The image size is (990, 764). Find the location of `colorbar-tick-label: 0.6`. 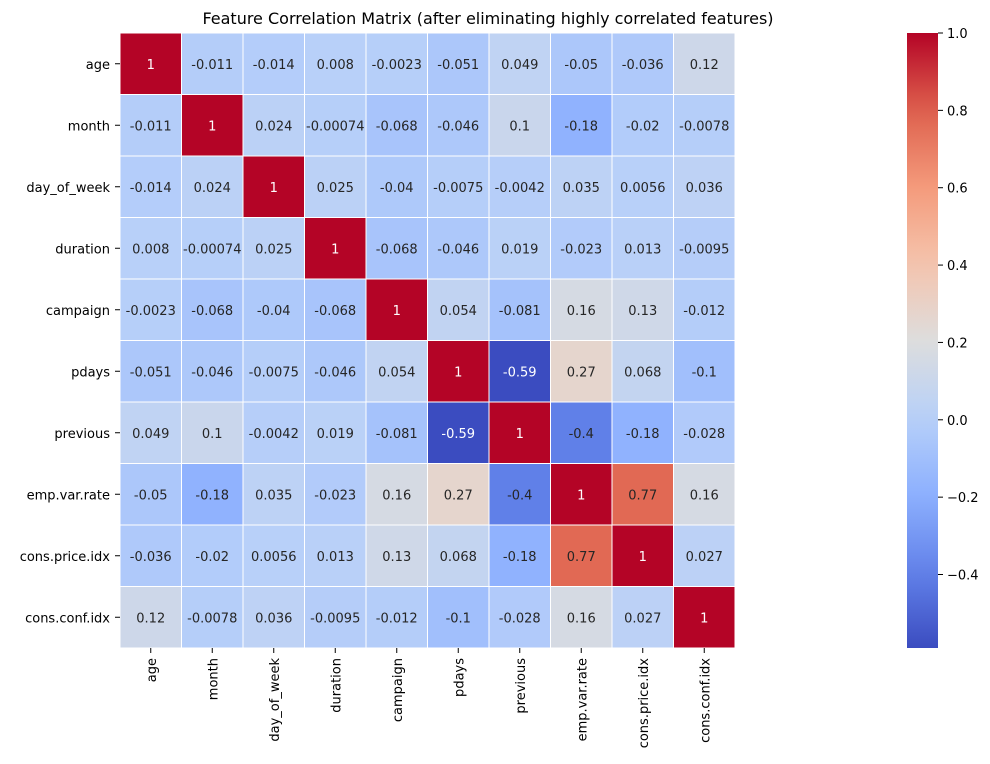

colorbar-tick-label: 0.6 is located at coordinates (957, 189).